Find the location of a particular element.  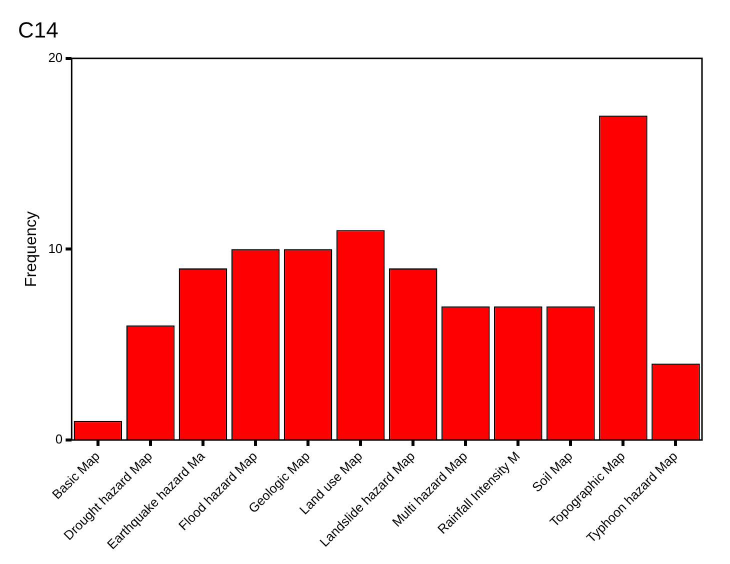

y-tick-label: 0 is located at coordinates (59, 439).